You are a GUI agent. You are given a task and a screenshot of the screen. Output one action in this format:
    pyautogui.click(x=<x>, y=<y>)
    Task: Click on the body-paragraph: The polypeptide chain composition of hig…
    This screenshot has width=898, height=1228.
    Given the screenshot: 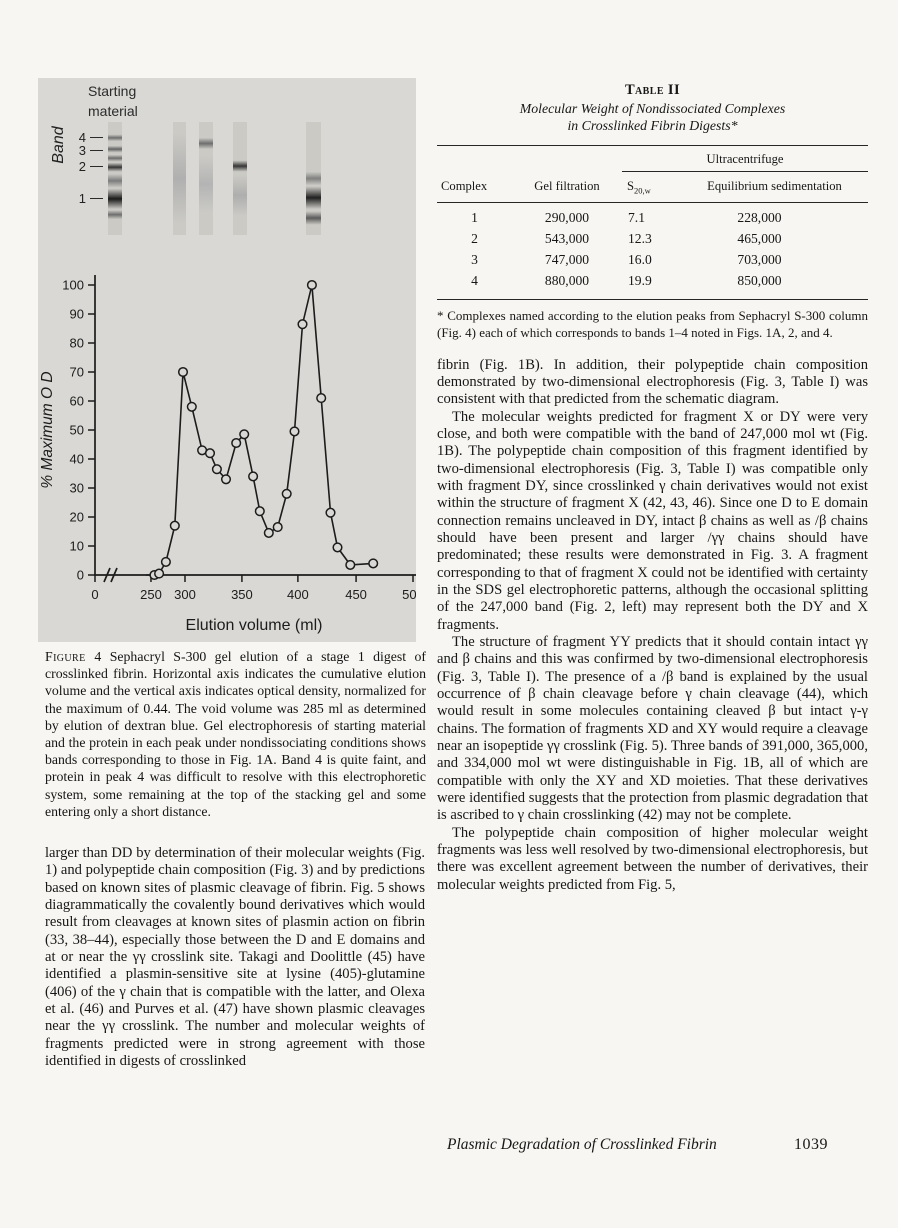 What is the action you would take?
    pyautogui.click(x=652, y=858)
    